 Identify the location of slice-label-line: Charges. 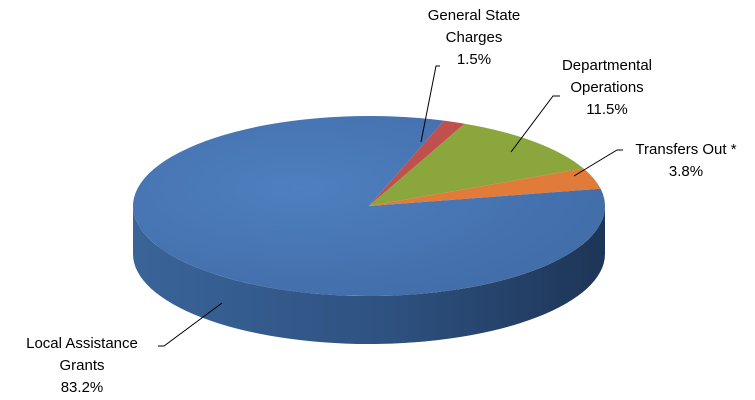
(474, 37).